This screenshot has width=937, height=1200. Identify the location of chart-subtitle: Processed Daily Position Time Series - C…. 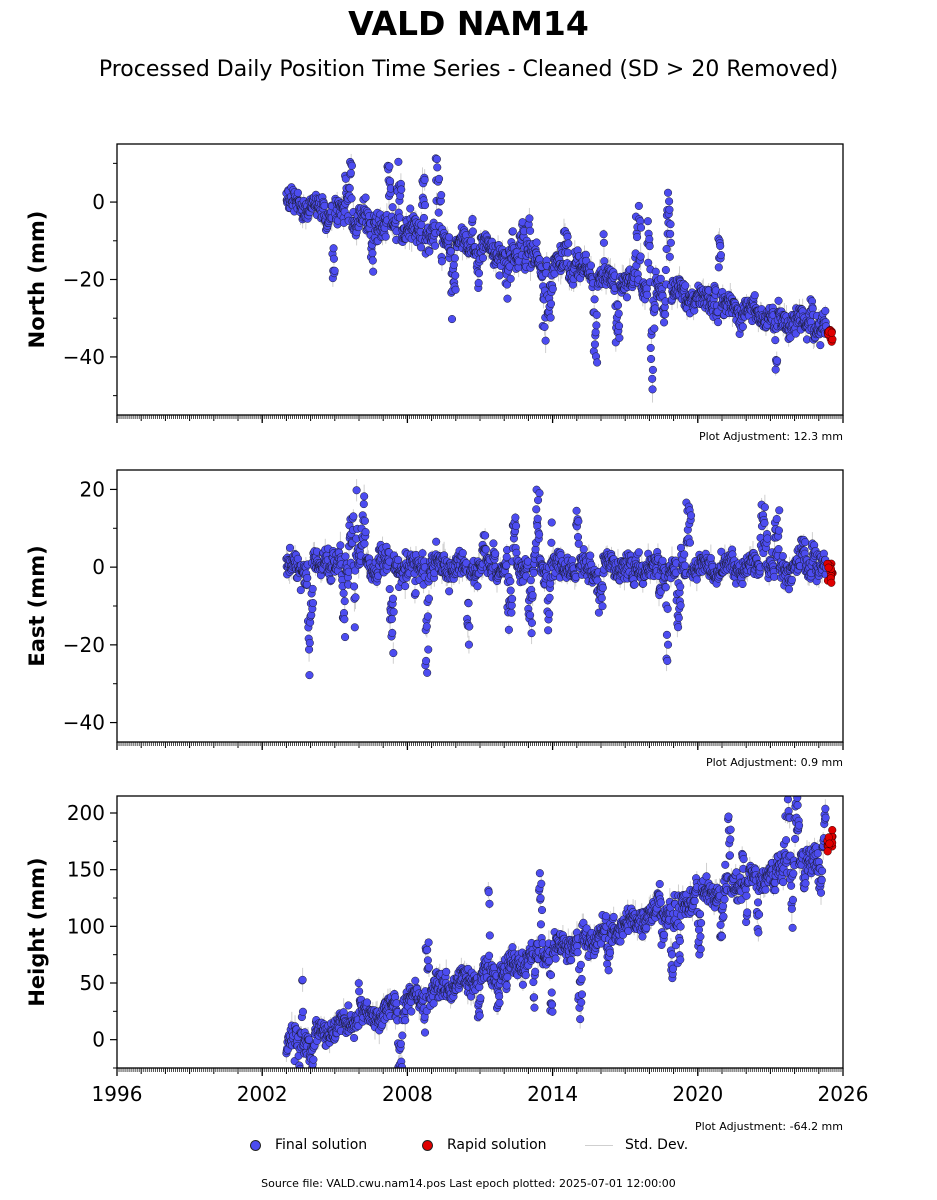
(468, 69).